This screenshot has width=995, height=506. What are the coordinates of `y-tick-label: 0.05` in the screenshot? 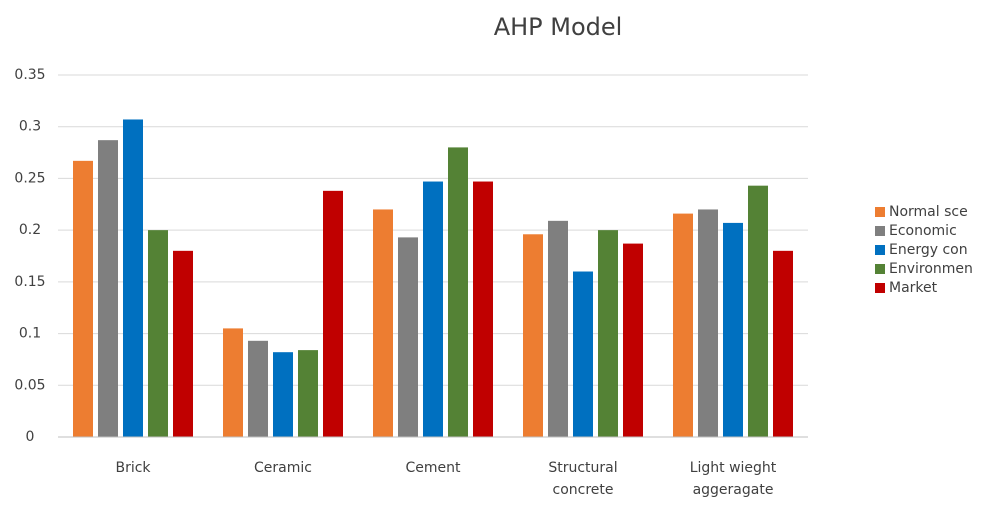 It's located at (29, 385).